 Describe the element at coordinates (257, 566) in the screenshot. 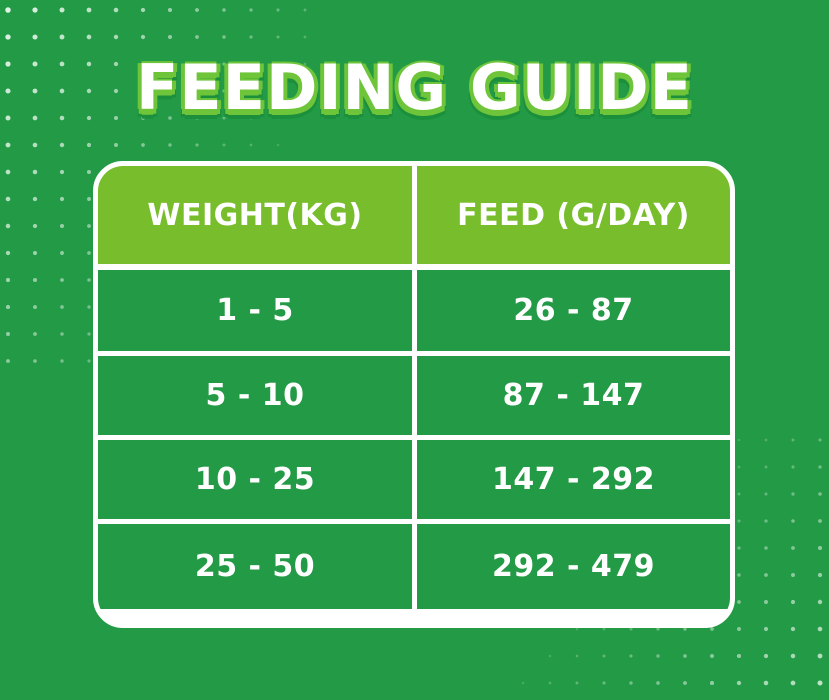

I see `weight-cell: 25 - 50` at that location.